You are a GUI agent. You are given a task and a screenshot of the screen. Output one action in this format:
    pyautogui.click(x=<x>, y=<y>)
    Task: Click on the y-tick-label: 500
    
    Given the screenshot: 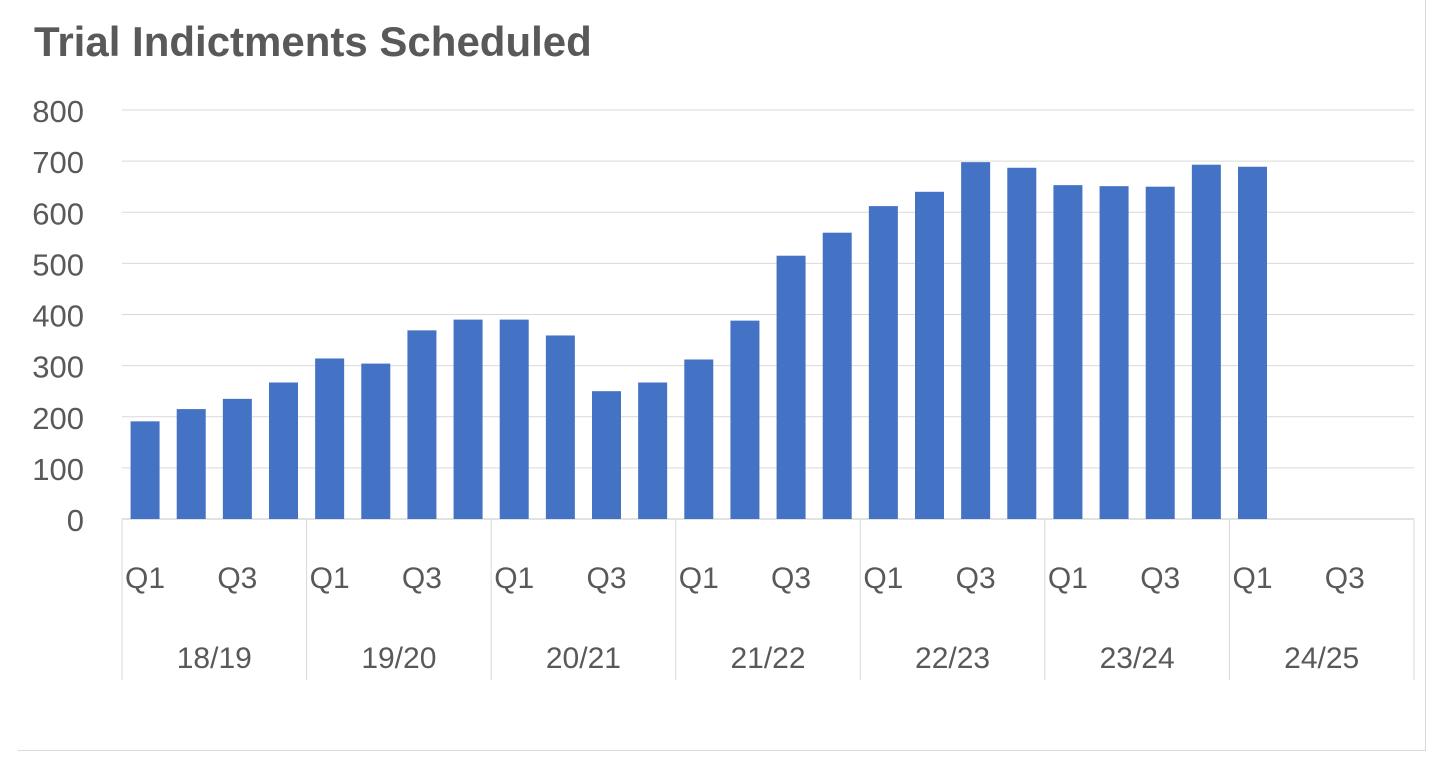 What is the action you would take?
    pyautogui.click(x=58, y=264)
    